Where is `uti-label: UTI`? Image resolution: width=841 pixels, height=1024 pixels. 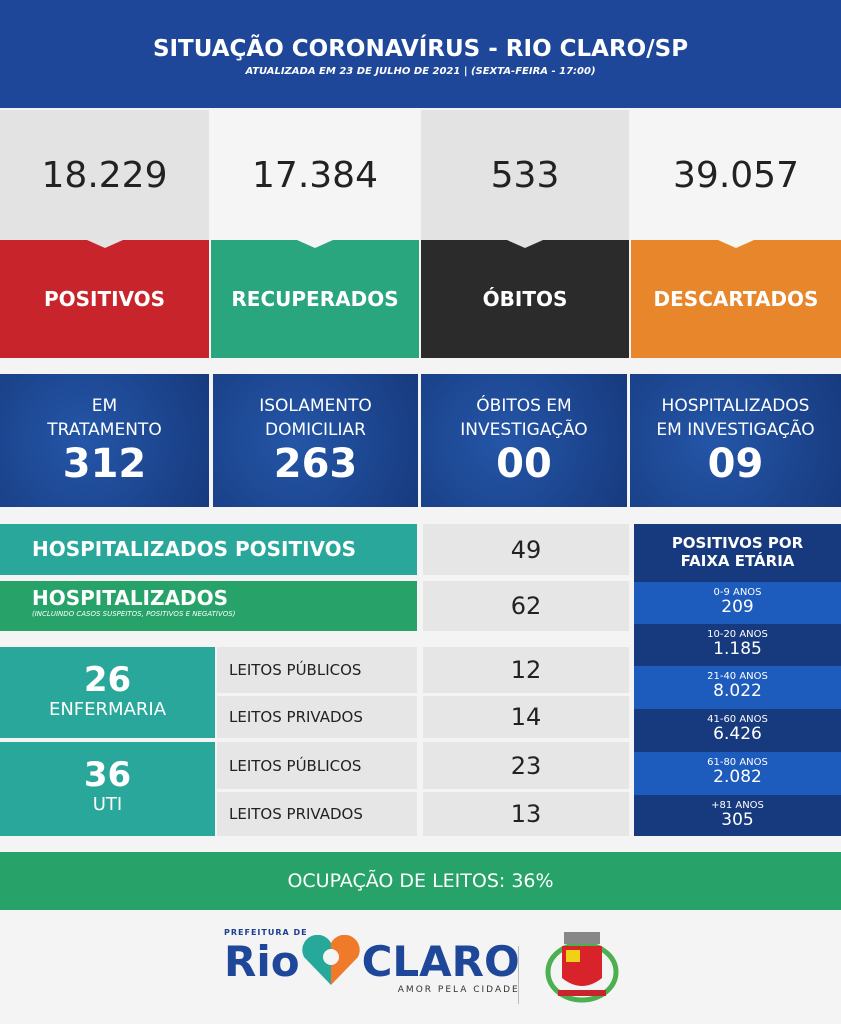 uti-label: UTI is located at coordinates (107, 804).